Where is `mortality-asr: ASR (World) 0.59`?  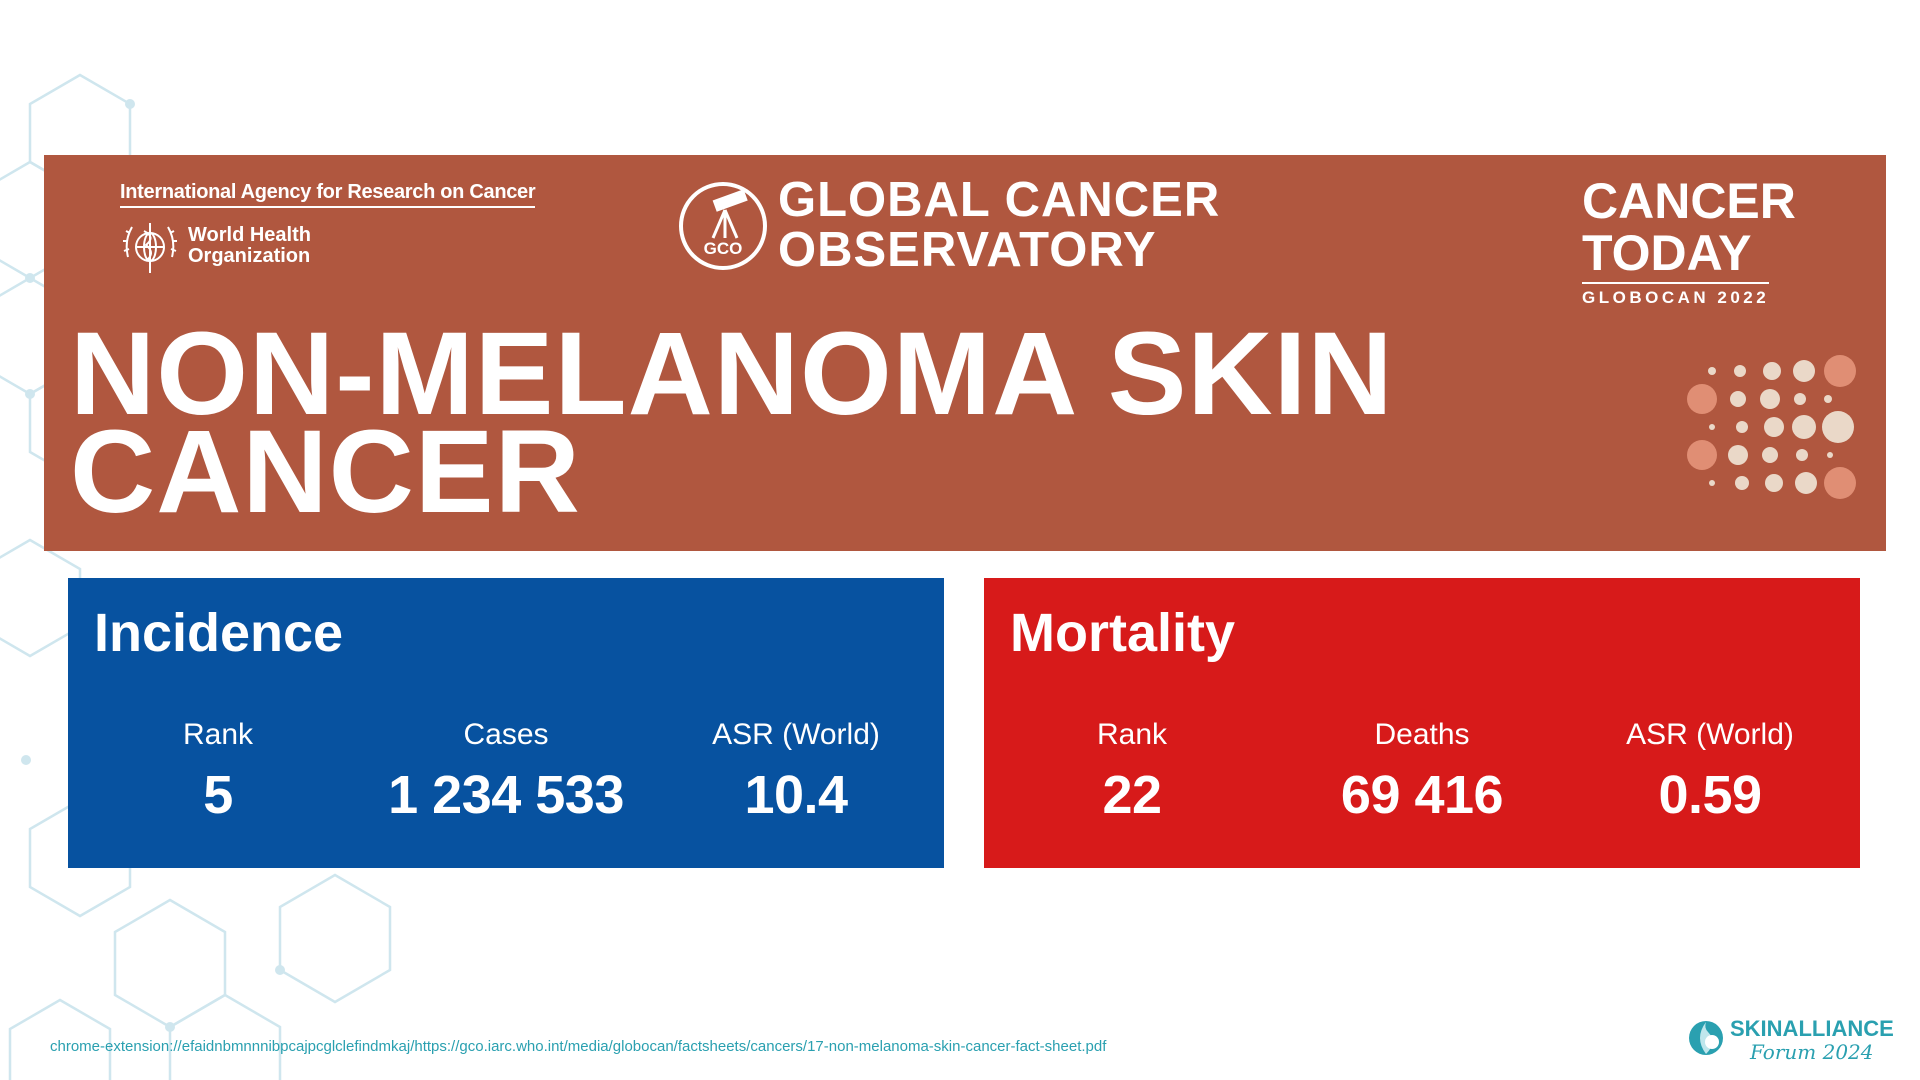
mortality-asr: ASR (World) 0.59 is located at coordinates (1710, 772).